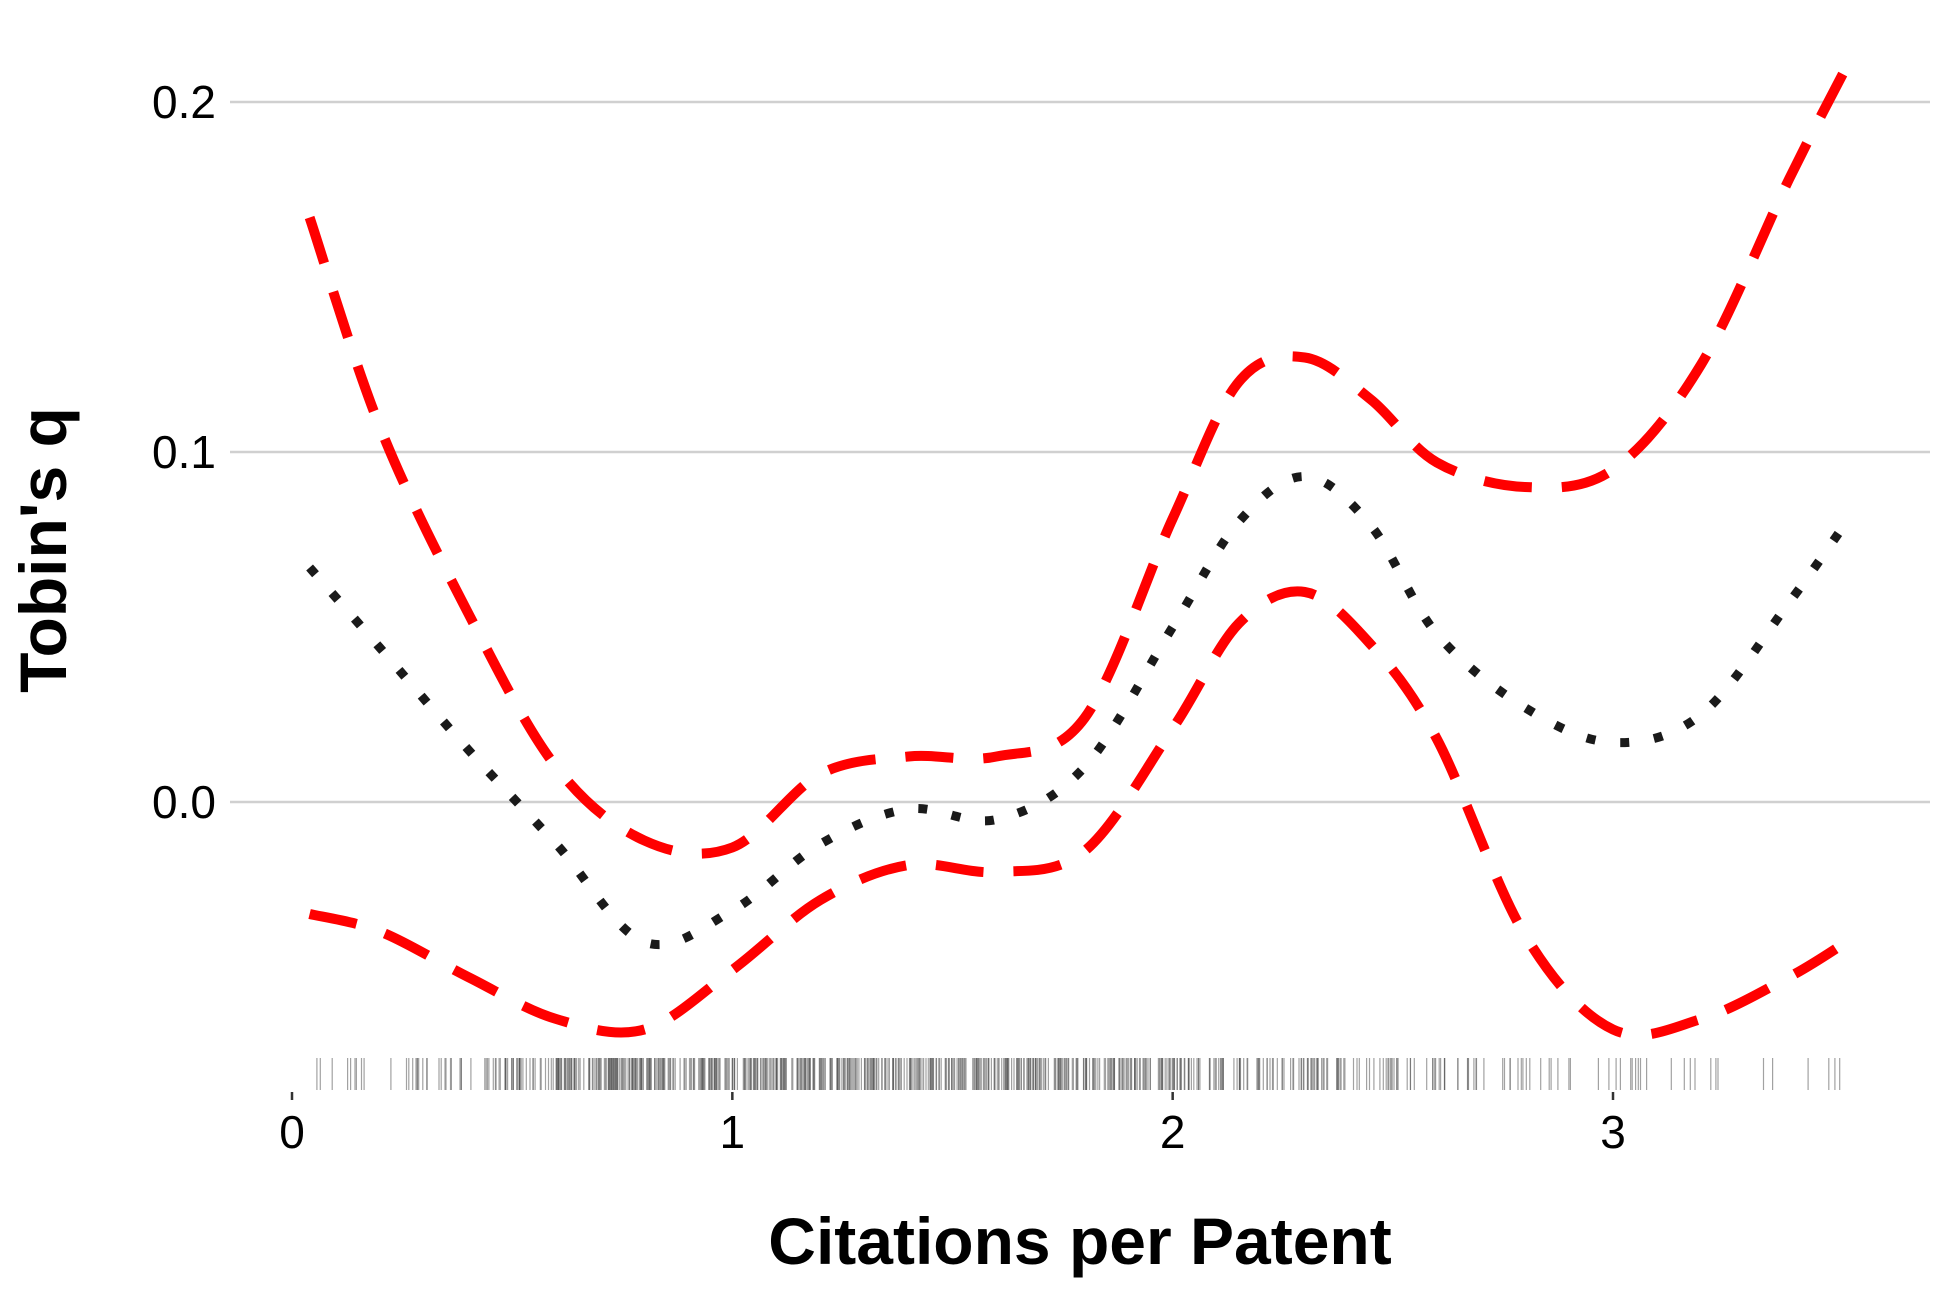 Image resolution: width=1944 pixels, height=1296 pixels. What do you see at coordinates (1173, 1132) in the screenshot?
I see `x-tick-label: 2` at bounding box center [1173, 1132].